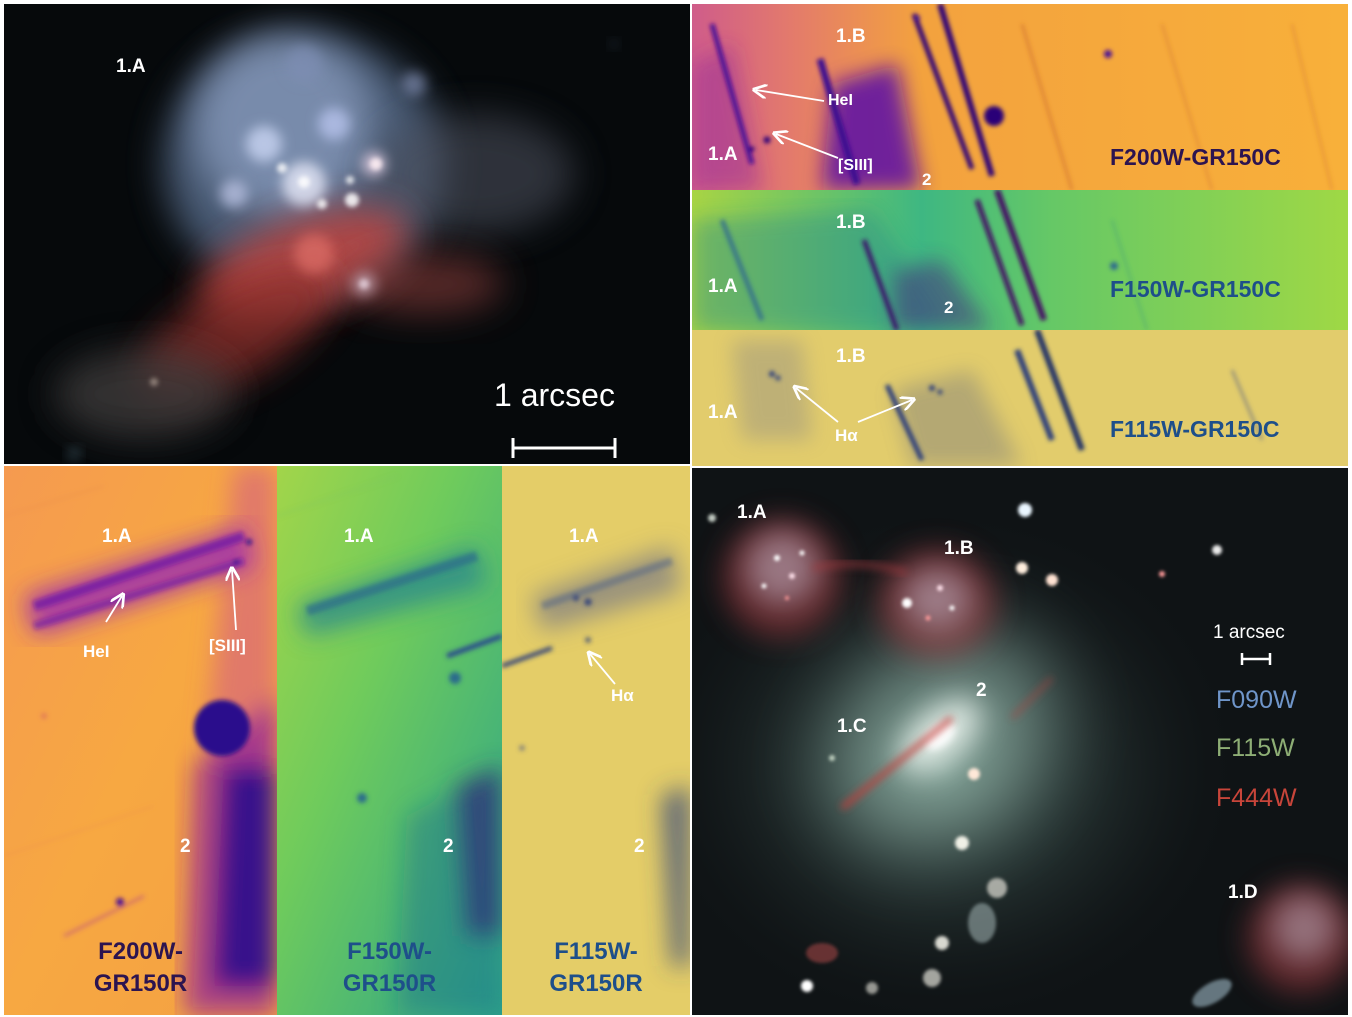 This screenshot has width=1352, height=1017. I want to click on grism-r-f150w-image, so click(389, 740).